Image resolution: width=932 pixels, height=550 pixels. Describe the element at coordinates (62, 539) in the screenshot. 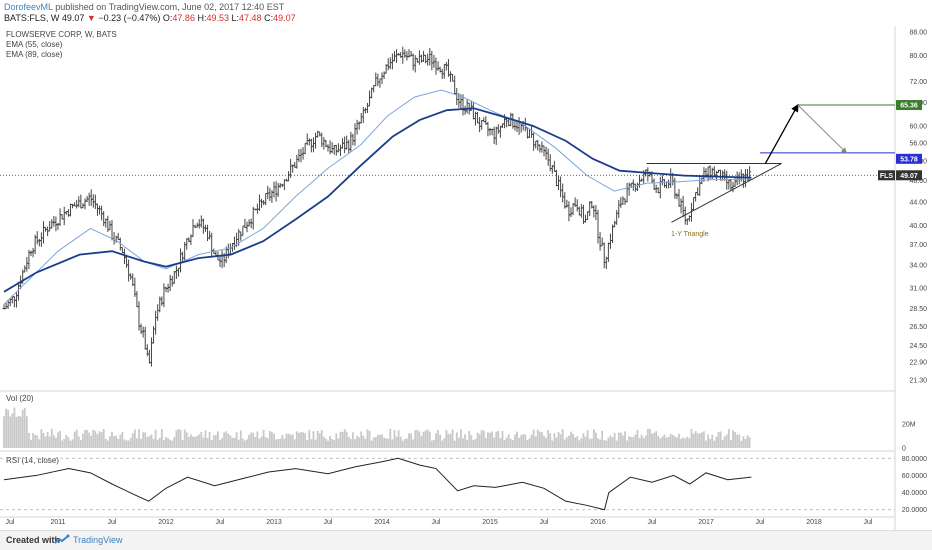

I see `tradingview-logo-icon` at that location.